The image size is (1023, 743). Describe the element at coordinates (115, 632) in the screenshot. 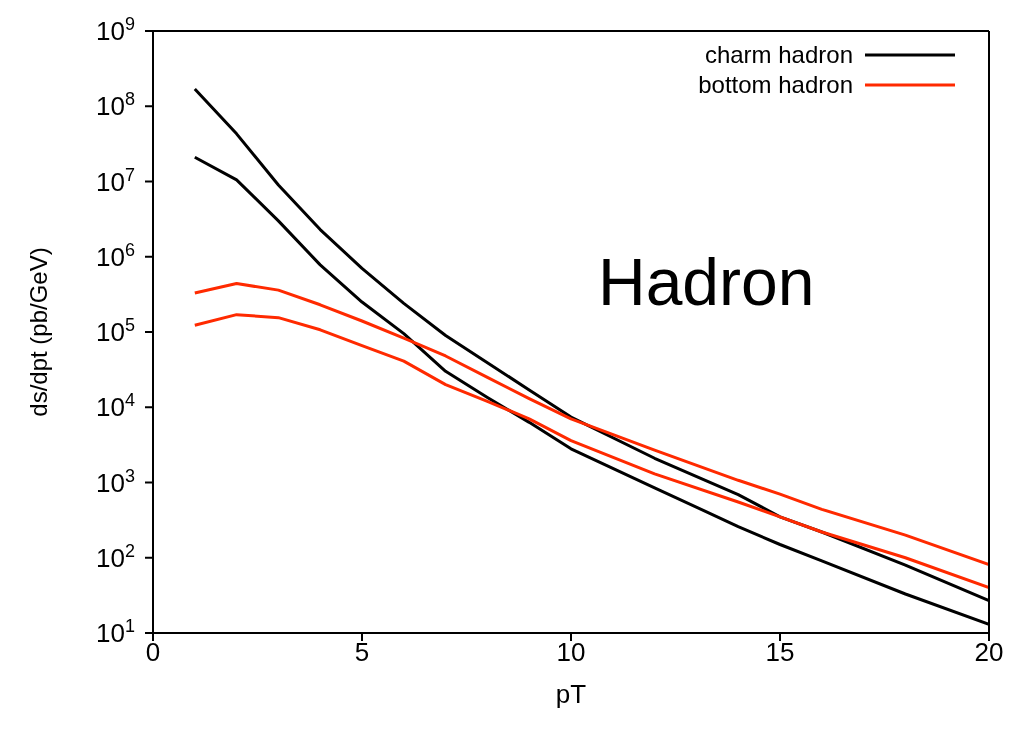

I see `y-tick-label: 10$^{1}$` at that location.